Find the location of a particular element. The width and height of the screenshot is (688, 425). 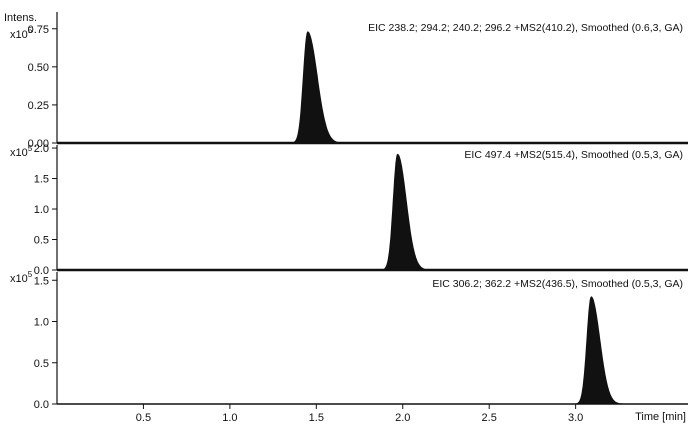

panel-3-y-tick-label: 1.0 is located at coordinates (41, 323).